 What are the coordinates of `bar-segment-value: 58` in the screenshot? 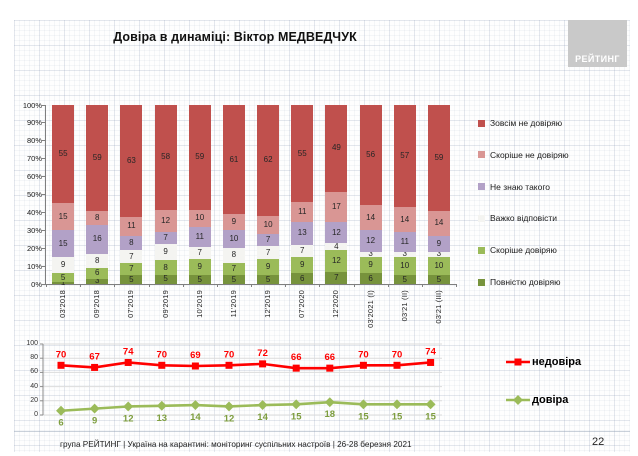 It's located at (166, 157).